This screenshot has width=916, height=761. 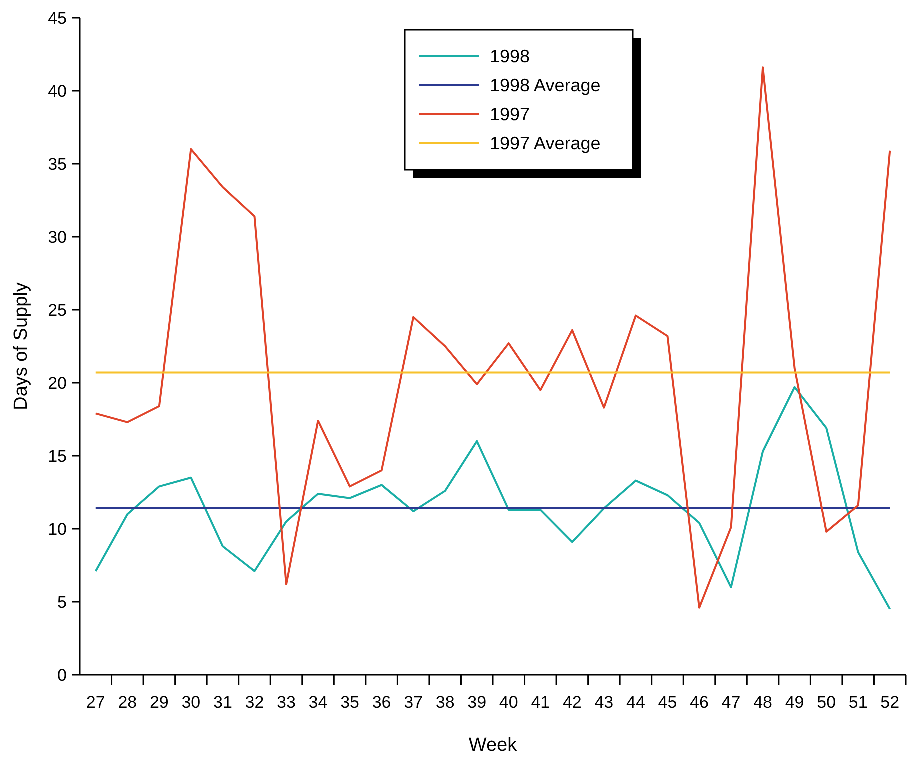 I want to click on x-tick-label: 52, so click(x=890, y=702).